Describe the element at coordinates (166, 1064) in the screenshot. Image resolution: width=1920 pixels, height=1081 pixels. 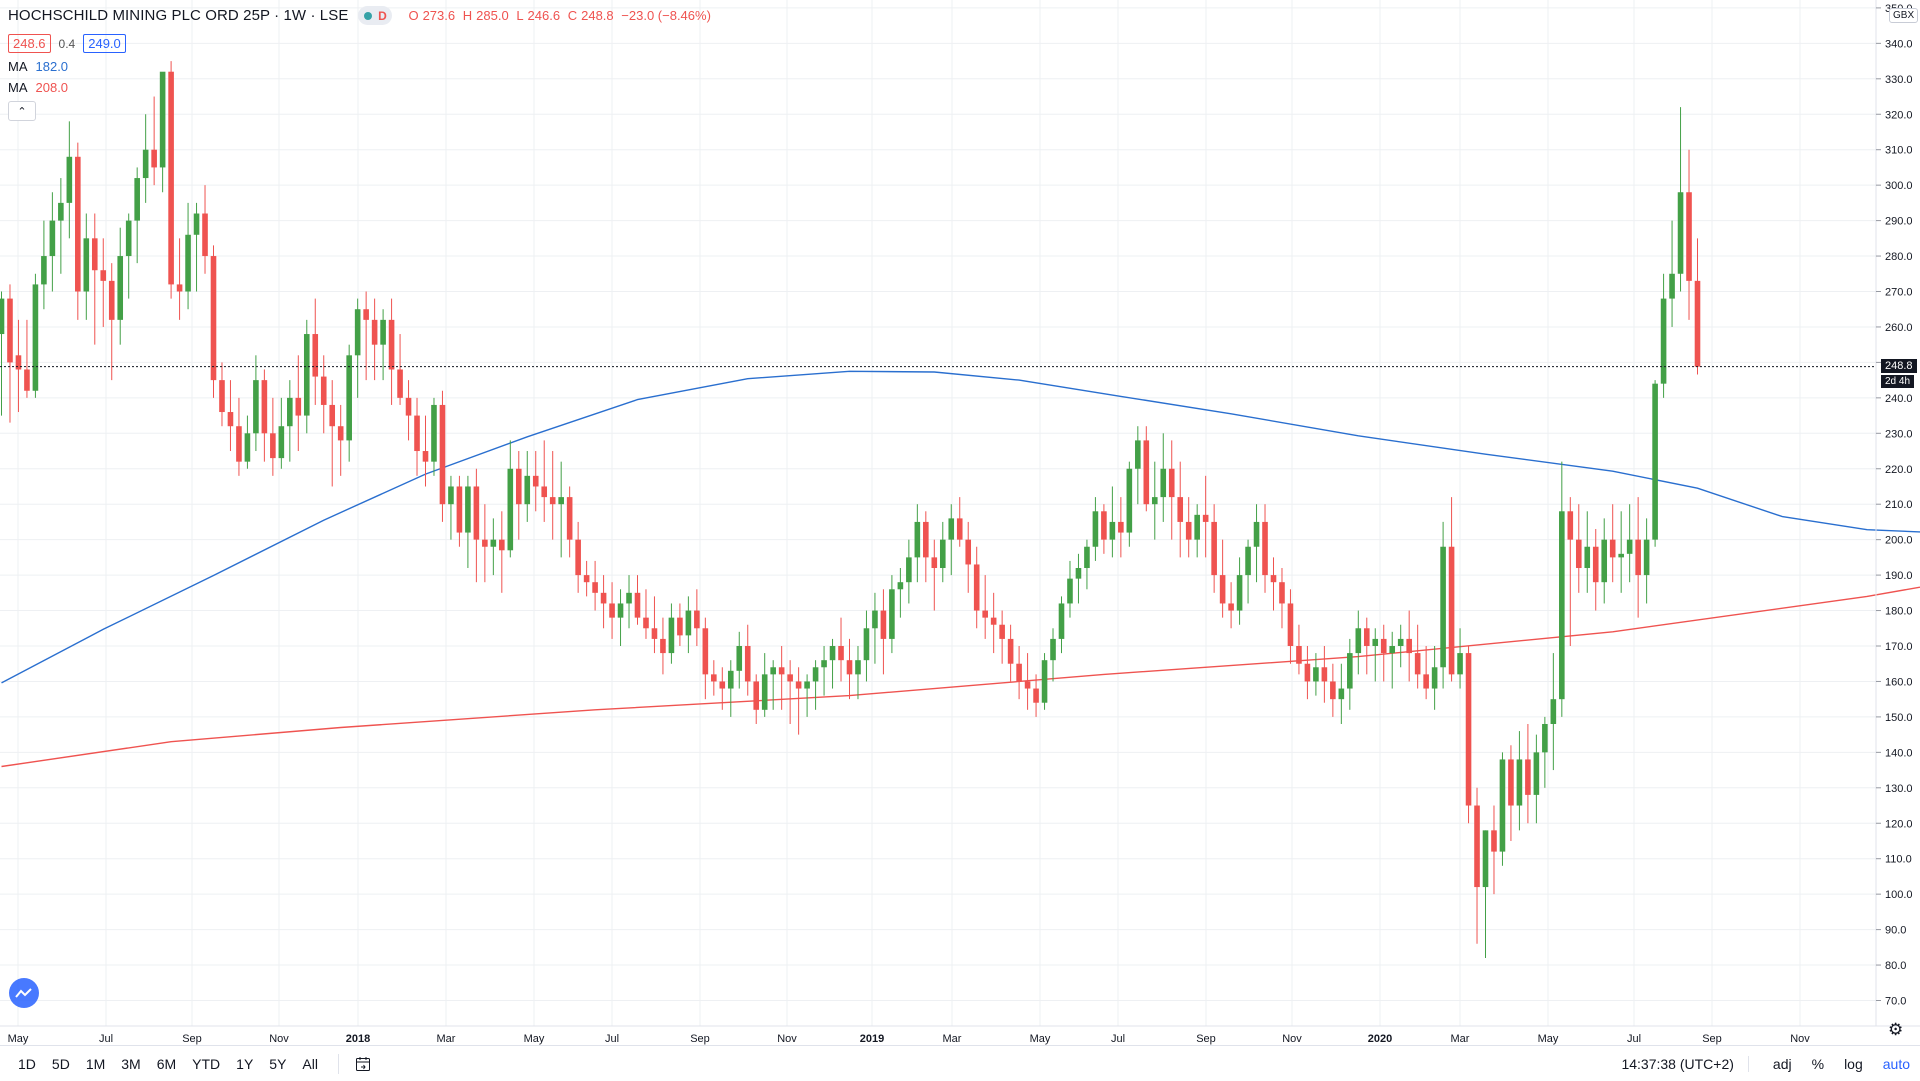
I see `range-6m-button: 6M` at that location.